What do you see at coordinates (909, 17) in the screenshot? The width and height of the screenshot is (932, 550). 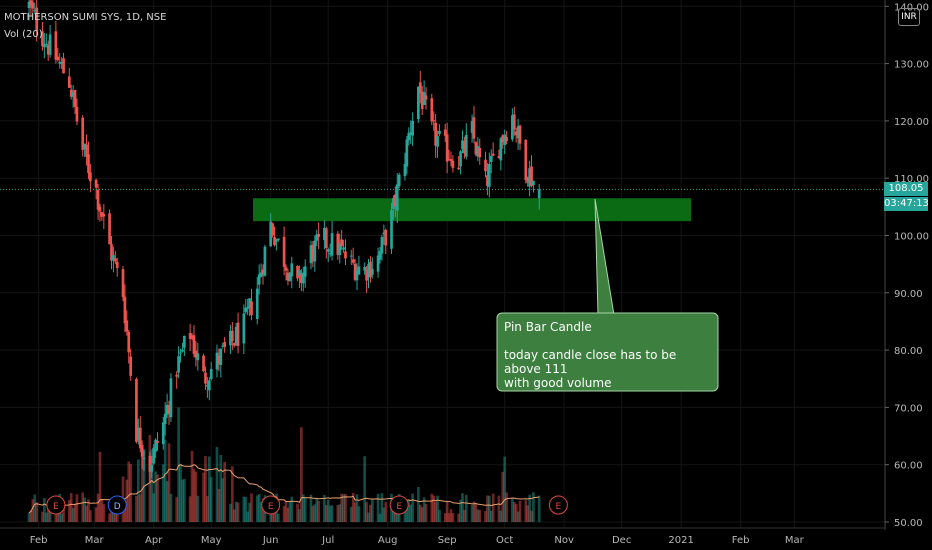 I see `currency-badge: INR` at bounding box center [909, 17].